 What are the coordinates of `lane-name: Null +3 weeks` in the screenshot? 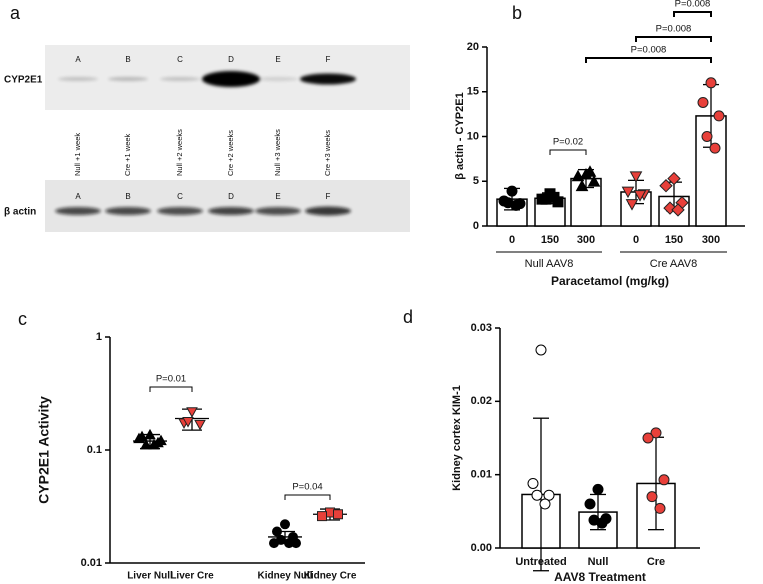 It's located at (277, 152).